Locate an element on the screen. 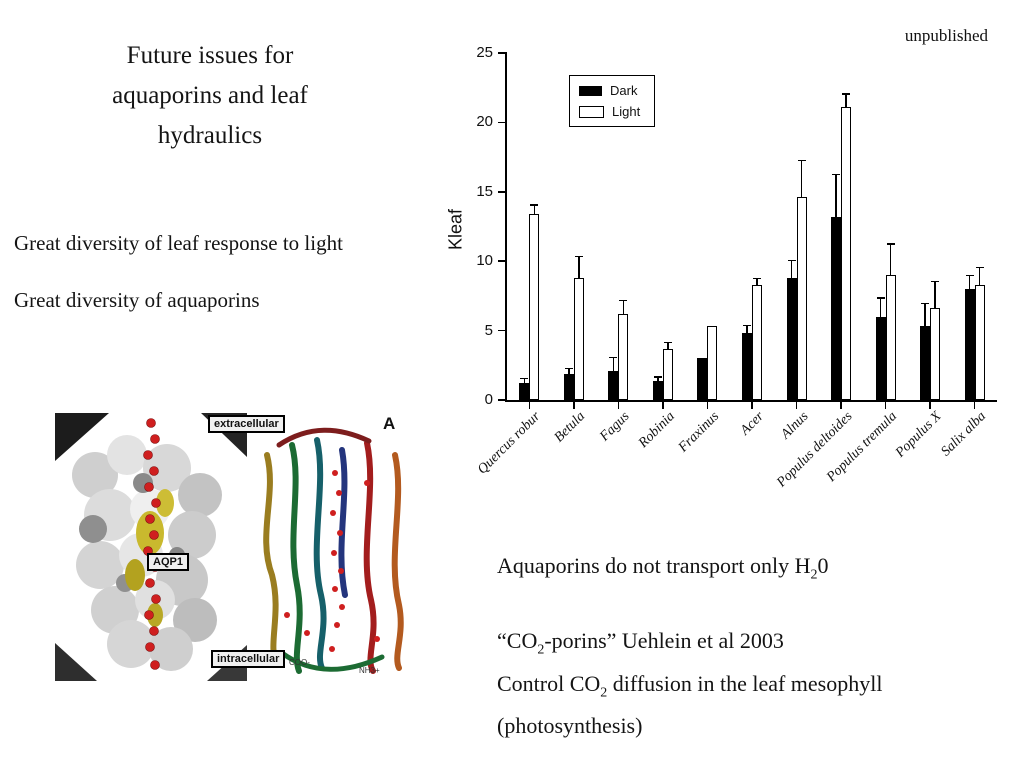  legend-label-light: Light is located at coordinates (626, 111).